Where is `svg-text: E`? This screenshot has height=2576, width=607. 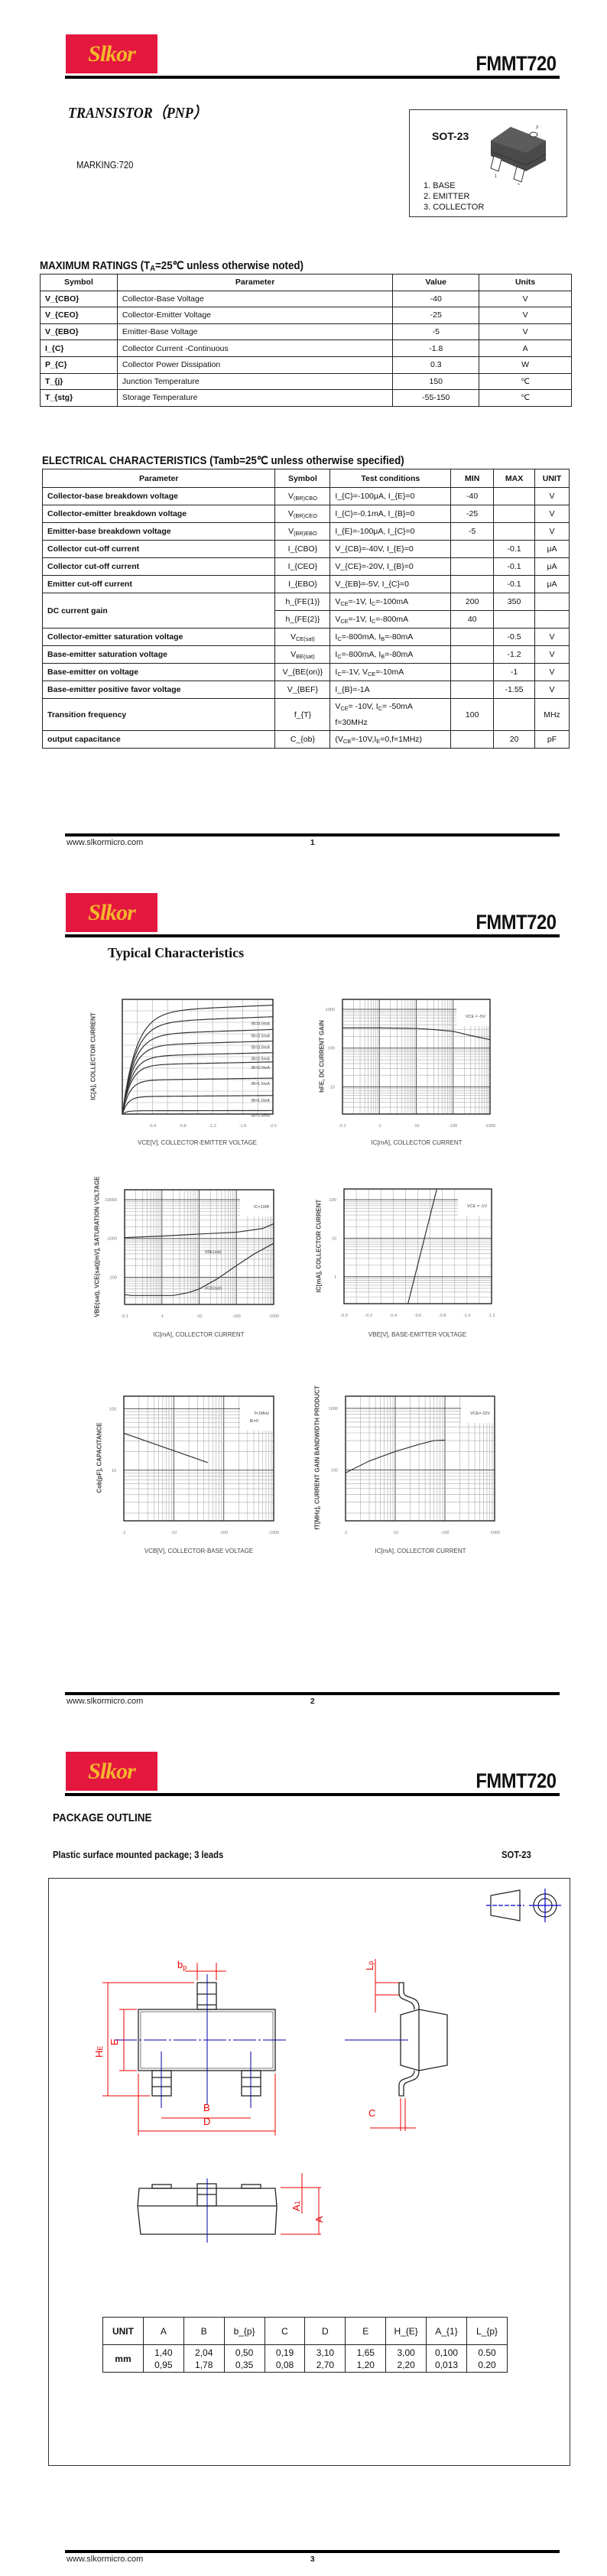
svg-text: E is located at coordinates (114, 2042).